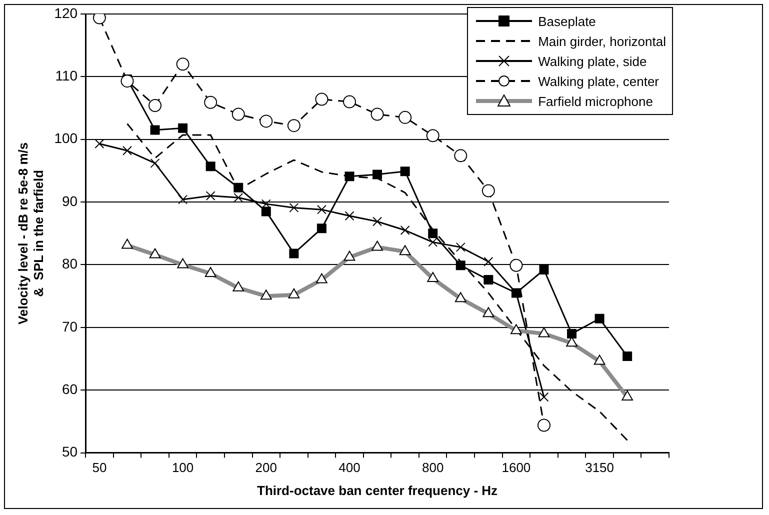 The image size is (769, 515). What do you see at coordinates (99, 468) in the screenshot?
I see `x-tick-label: 50` at bounding box center [99, 468].